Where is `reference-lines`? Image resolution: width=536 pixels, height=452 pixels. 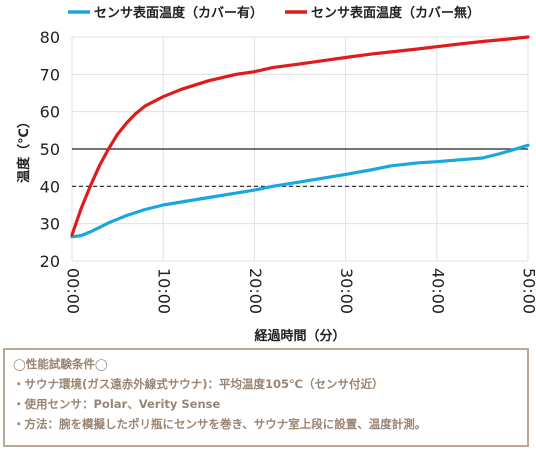 reference-lines is located at coordinates (300, 167).